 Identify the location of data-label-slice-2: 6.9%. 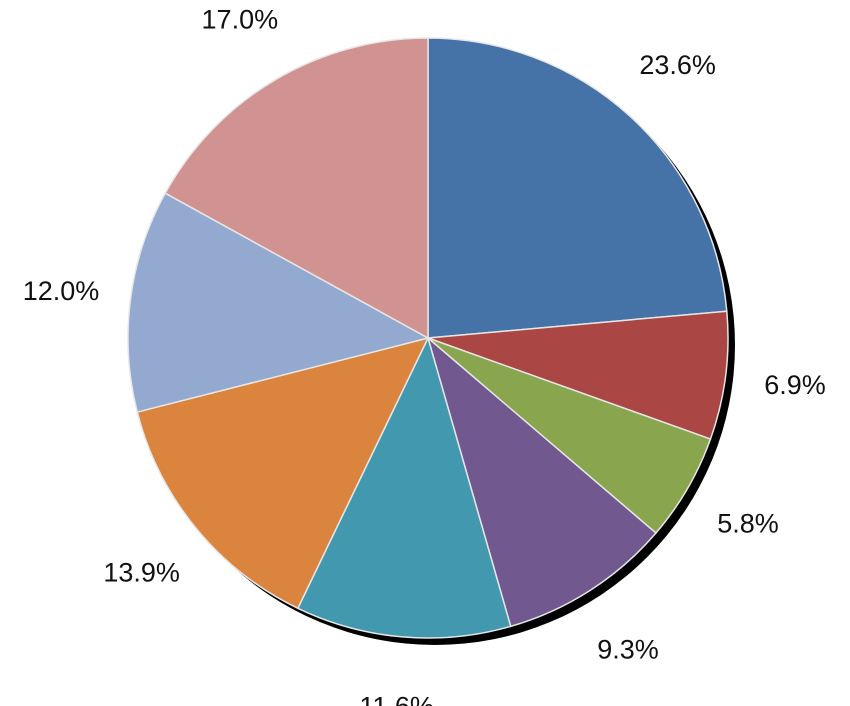
(795, 385).